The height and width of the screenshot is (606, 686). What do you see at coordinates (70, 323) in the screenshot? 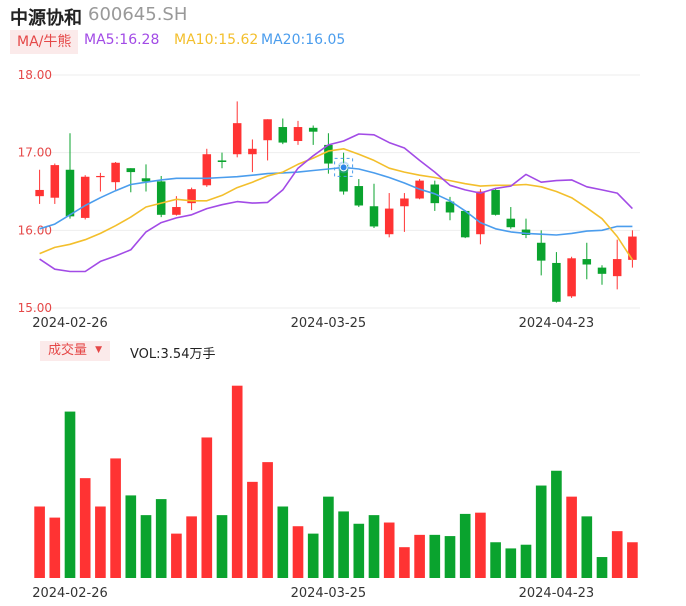
I see `x-tick-label: 2024-02-26` at bounding box center [70, 323].